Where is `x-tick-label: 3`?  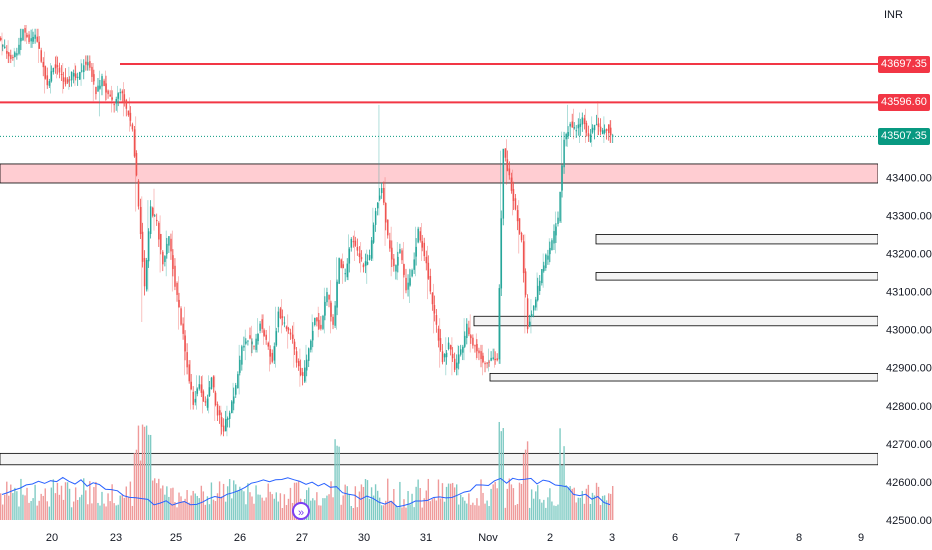
x-tick-label: 3 is located at coordinates (612, 538).